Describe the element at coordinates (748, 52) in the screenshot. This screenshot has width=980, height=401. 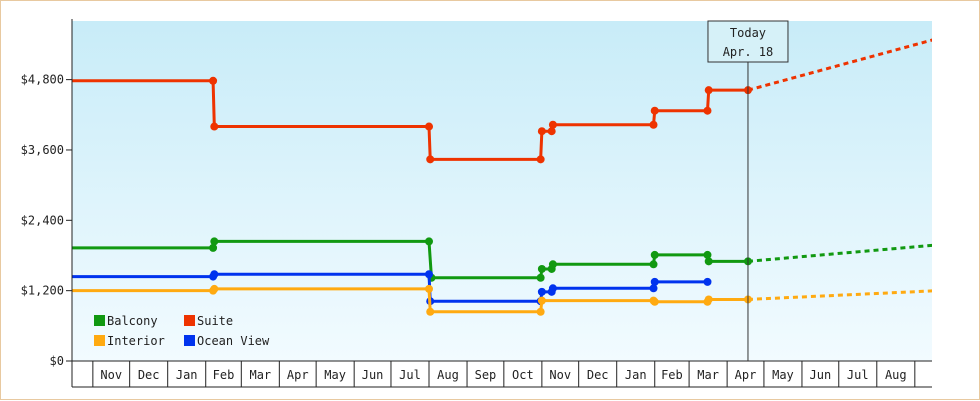
I see `today-date: Apr. 18` at that location.